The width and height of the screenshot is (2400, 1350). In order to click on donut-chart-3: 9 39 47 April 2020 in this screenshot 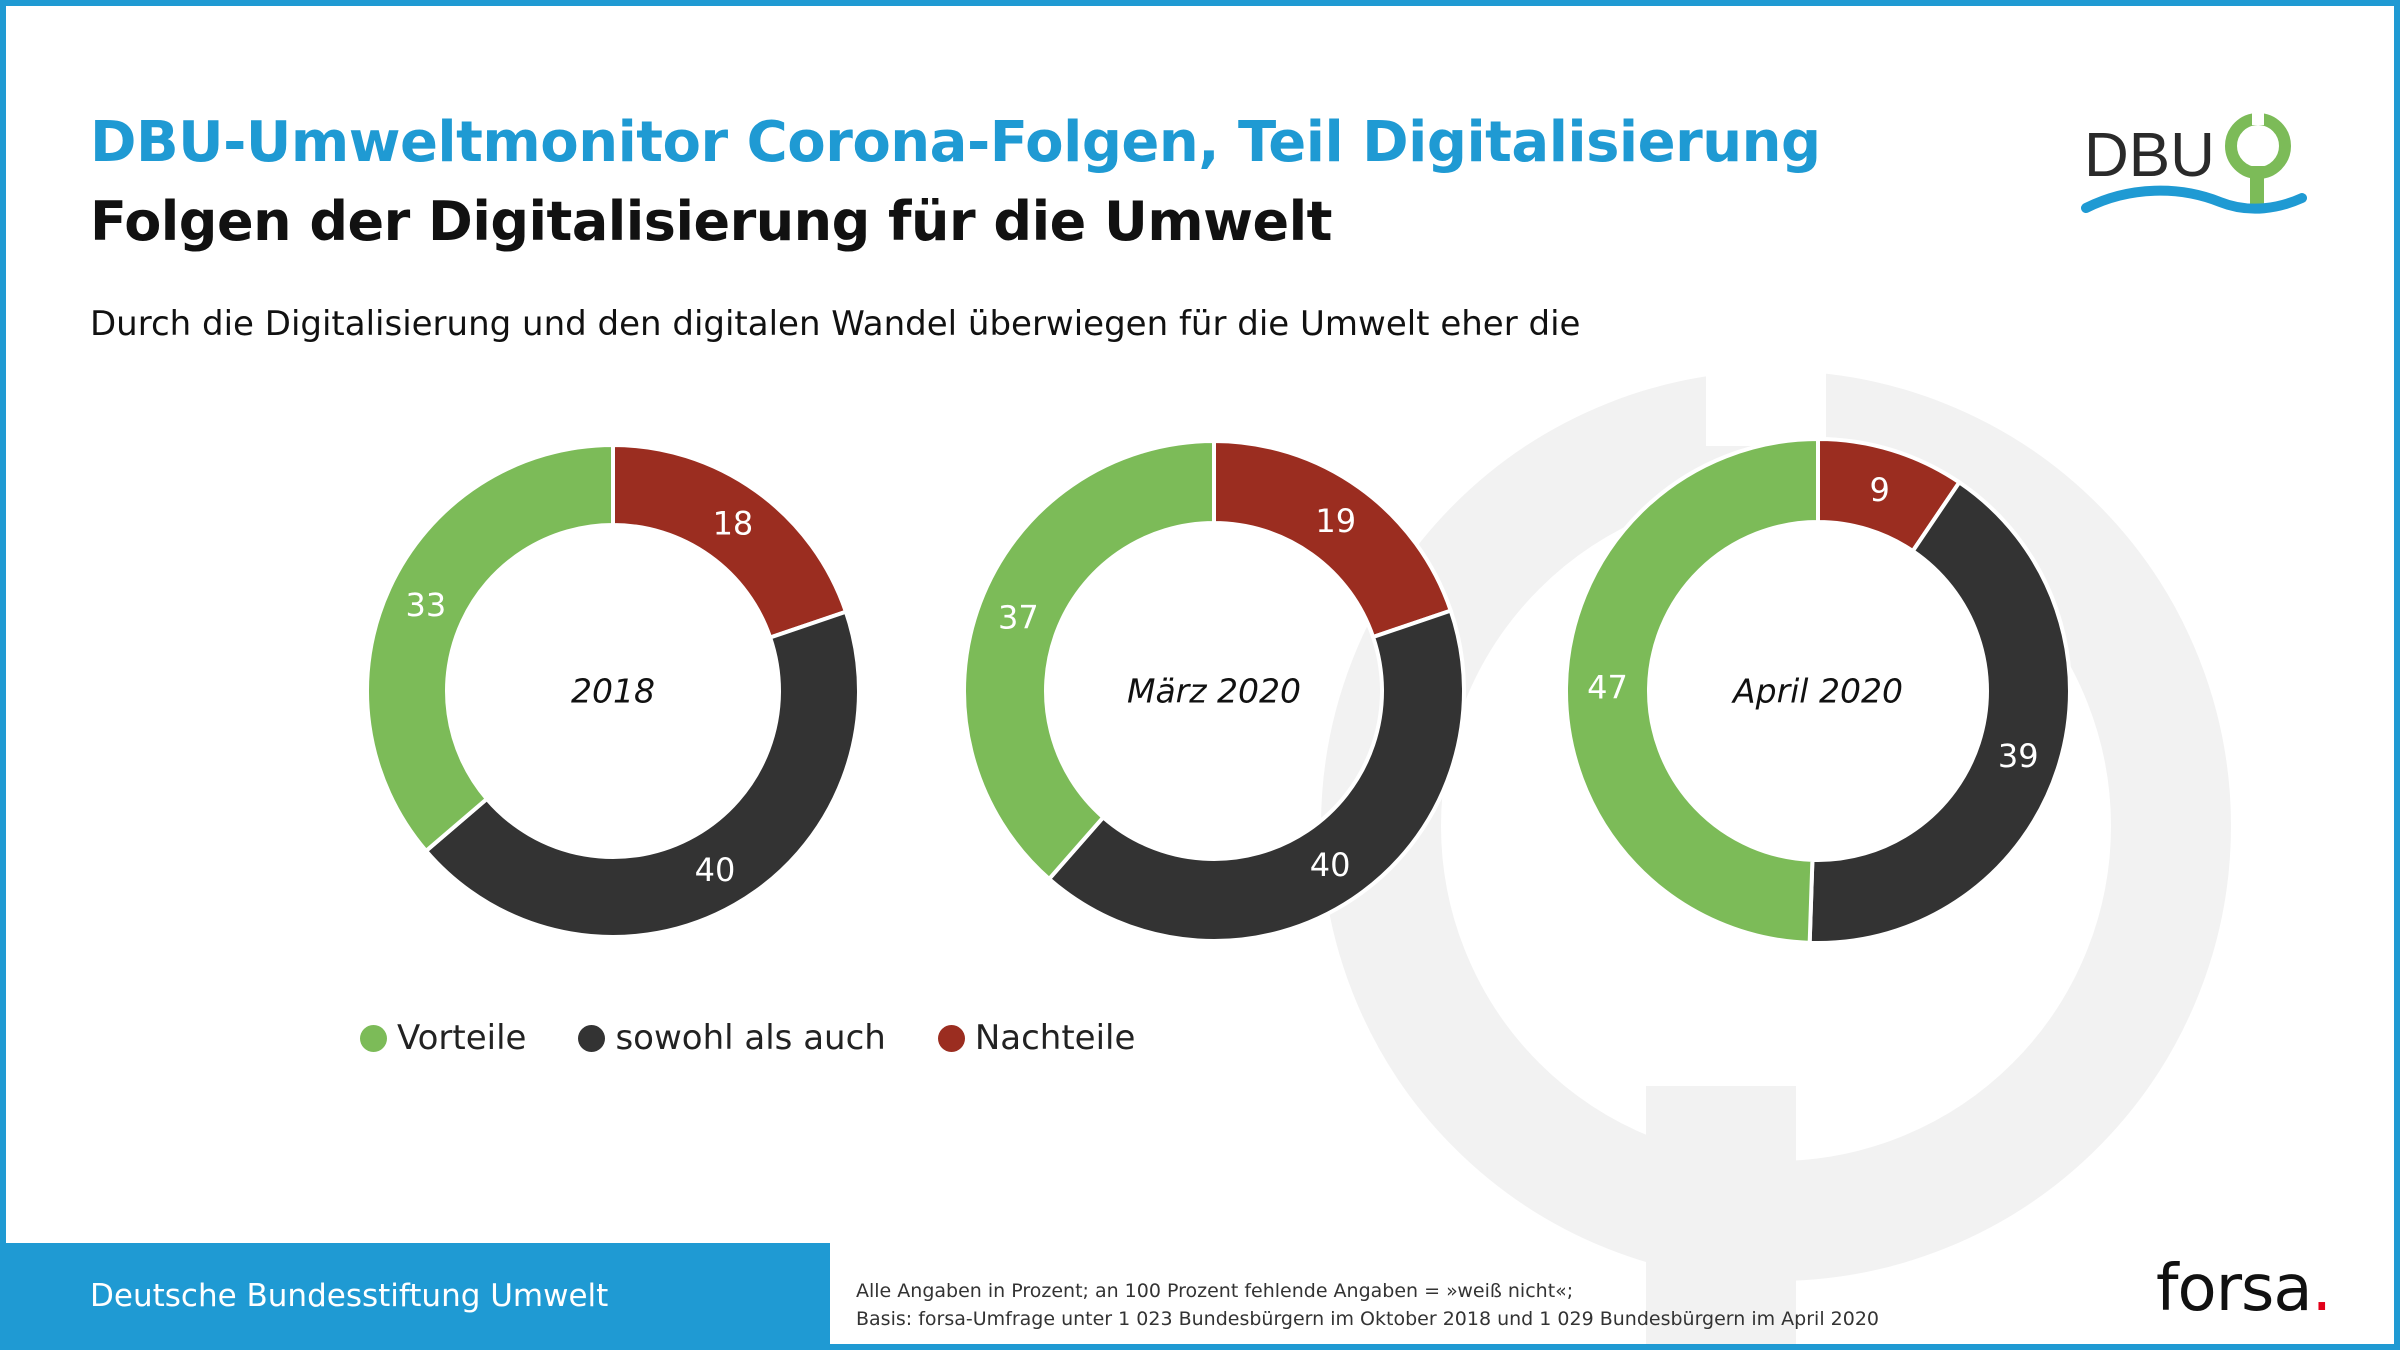, I will do `click(1818, 690)`.